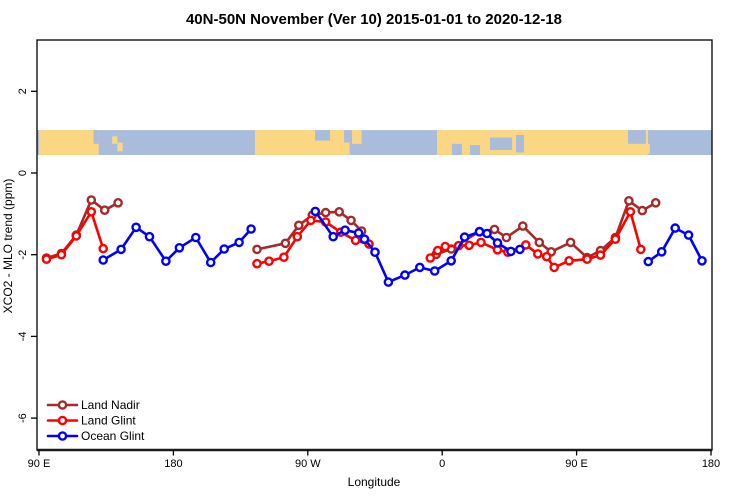 This screenshot has width=750, height=500. I want to click on y-tick-label: -4, so click(23, 337).